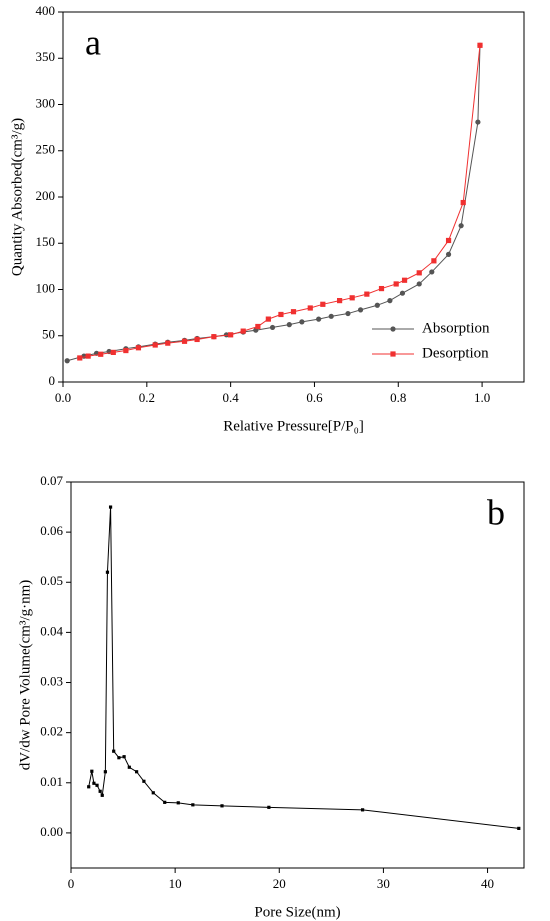 The height and width of the screenshot is (921, 550). I want to click on y-tick-label: 0.01, so click(51, 781).